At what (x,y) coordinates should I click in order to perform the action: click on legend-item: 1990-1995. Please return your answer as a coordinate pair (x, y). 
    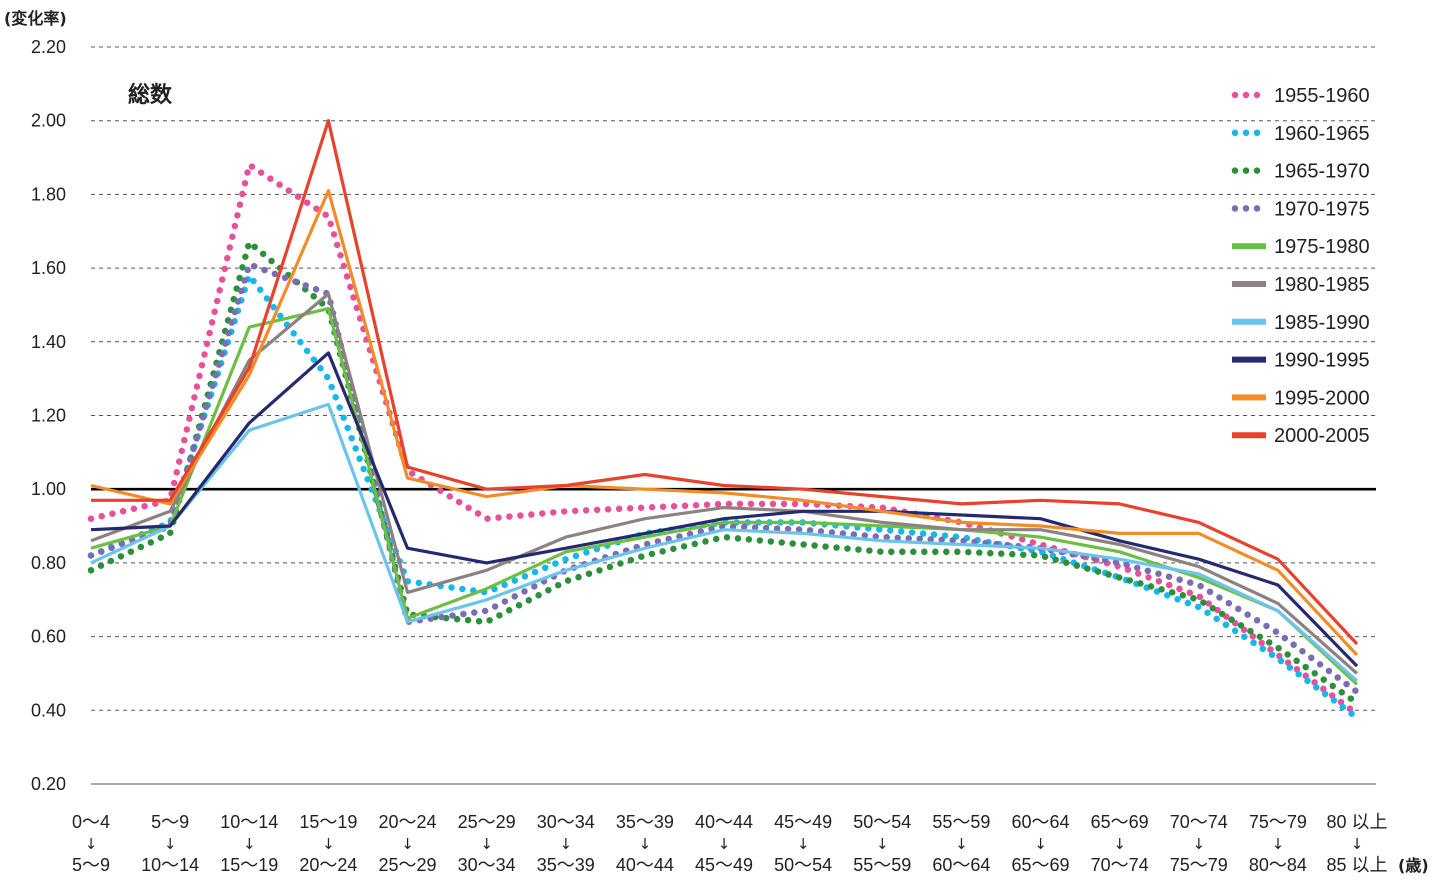
    Looking at the image, I should click on (1301, 361).